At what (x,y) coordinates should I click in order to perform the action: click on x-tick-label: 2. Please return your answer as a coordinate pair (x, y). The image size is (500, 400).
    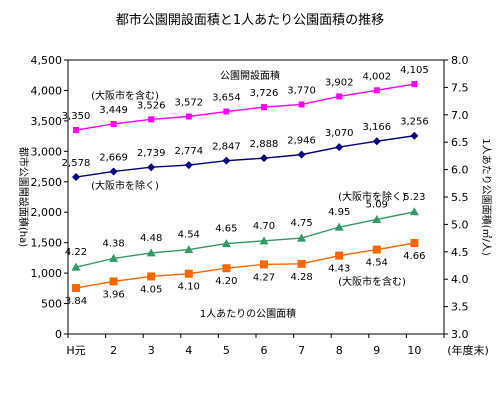
    Looking at the image, I should click on (113, 350).